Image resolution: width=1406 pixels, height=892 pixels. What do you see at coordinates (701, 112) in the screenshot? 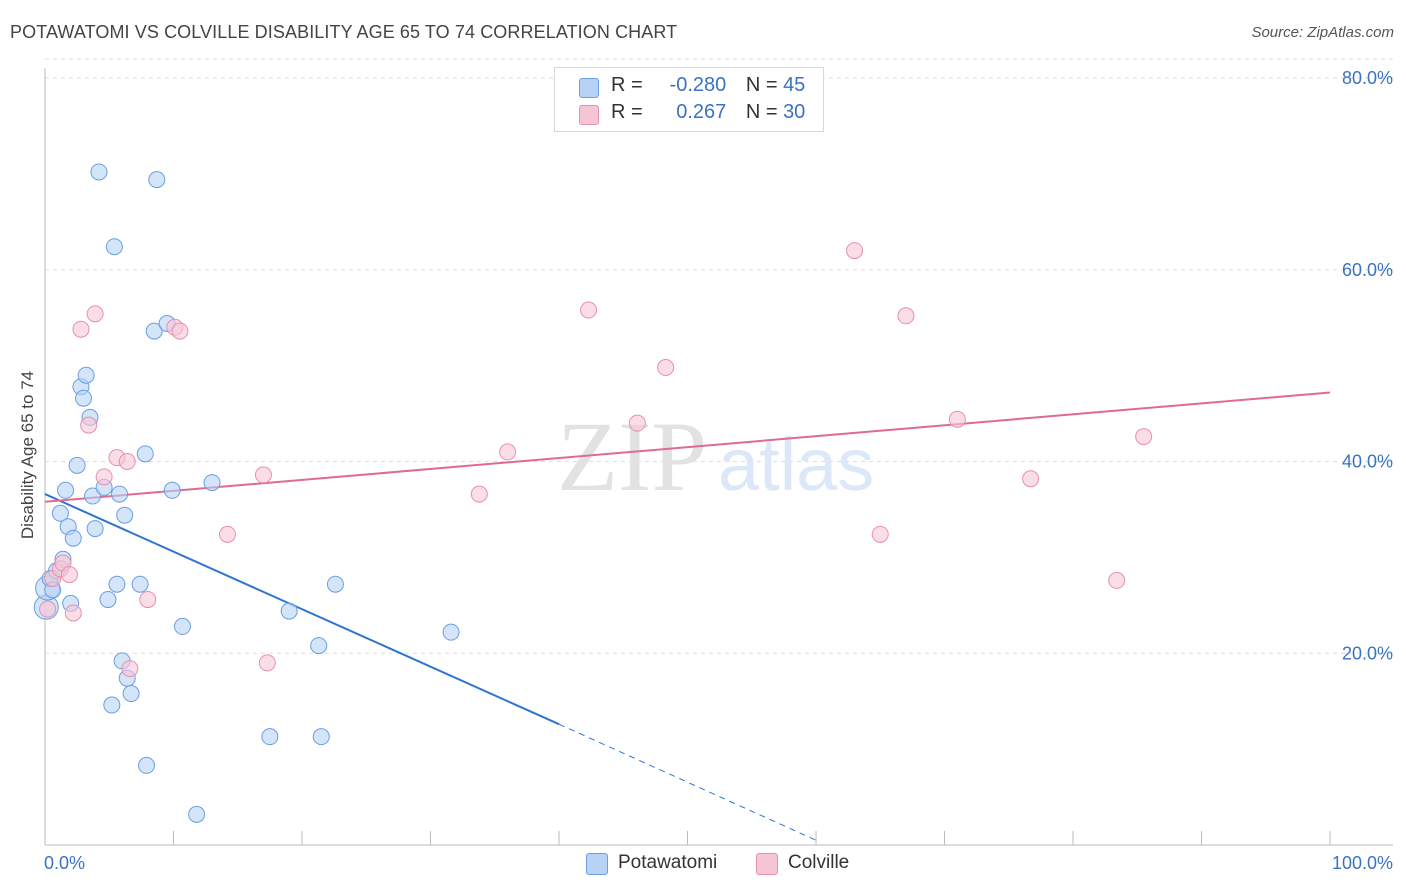
I see `r-value-colville: 0.267` at bounding box center [701, 112].